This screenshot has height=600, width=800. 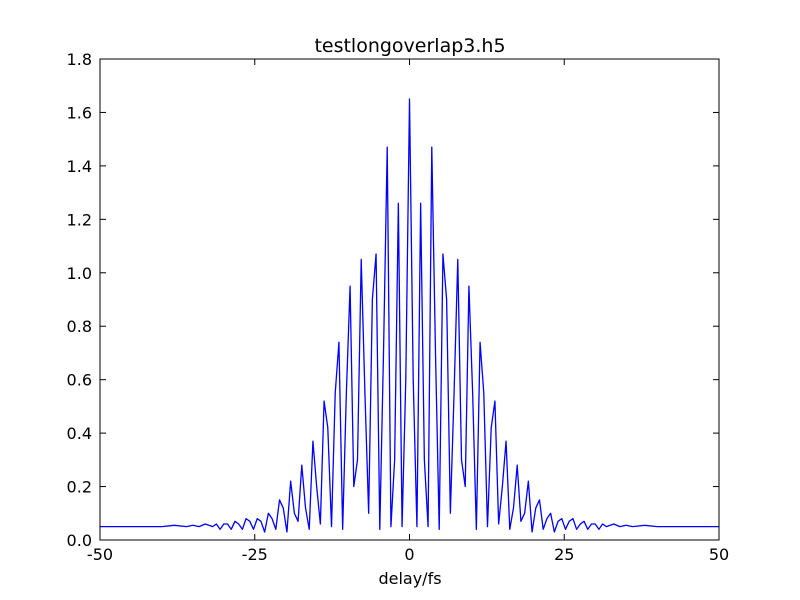 I want to click on y-tick-label: 0.8, so click(x=79, y=326).